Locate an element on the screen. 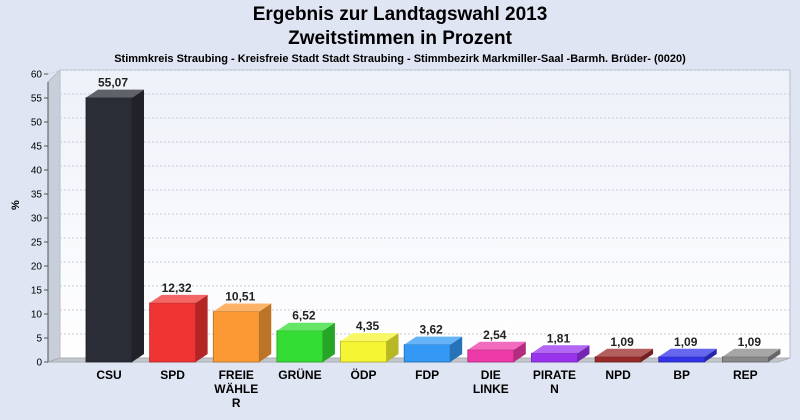 The width and height of the screenshot is (800, 420). y-tick-label: 10 is located at coordinates (37, 315).